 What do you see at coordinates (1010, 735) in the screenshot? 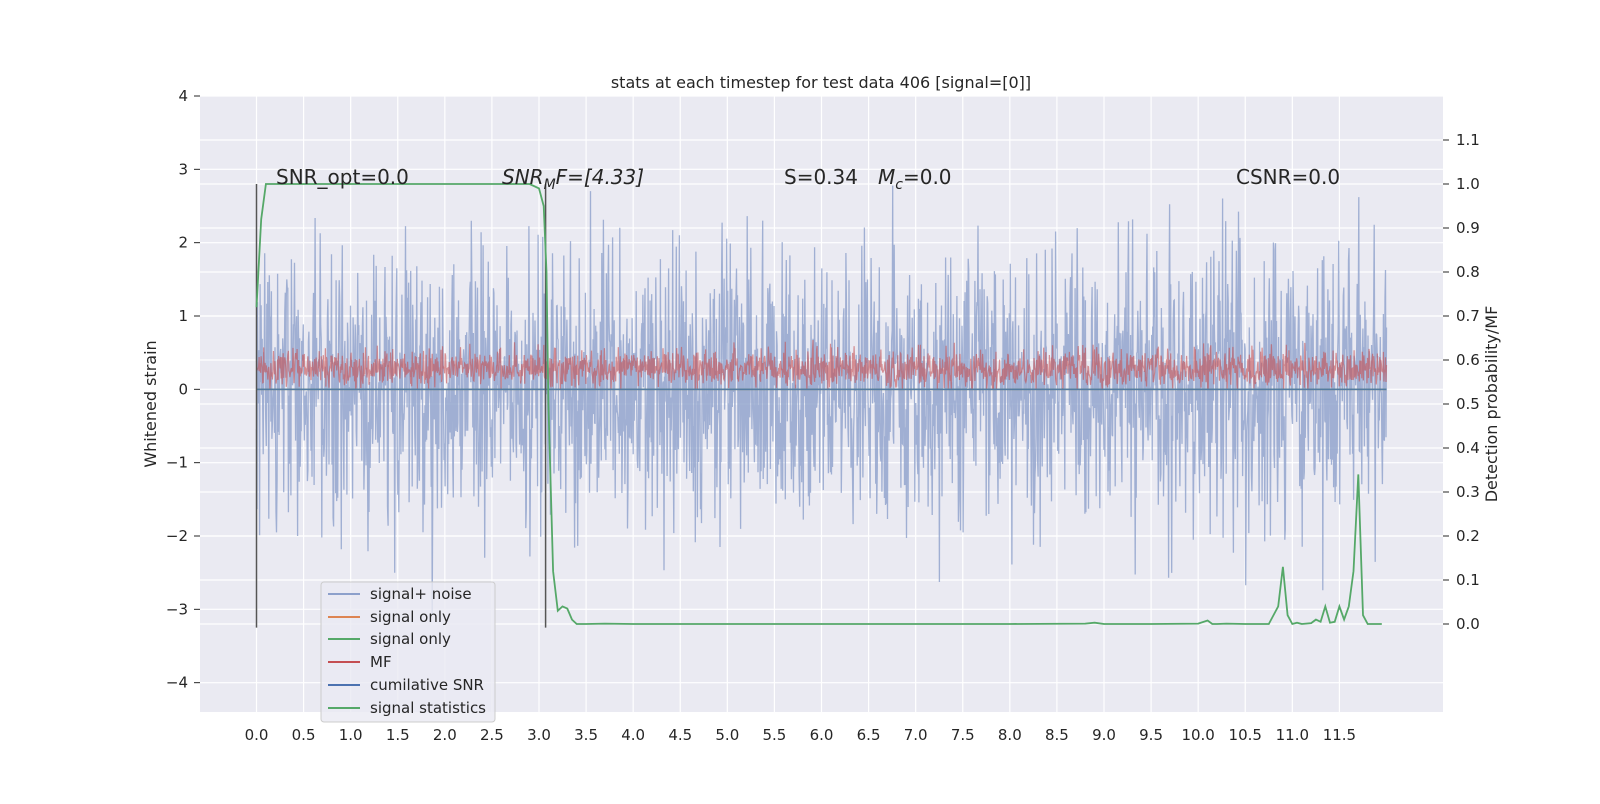
I see `x-tick-label: 8.0` at bounding box center [1010, 735].